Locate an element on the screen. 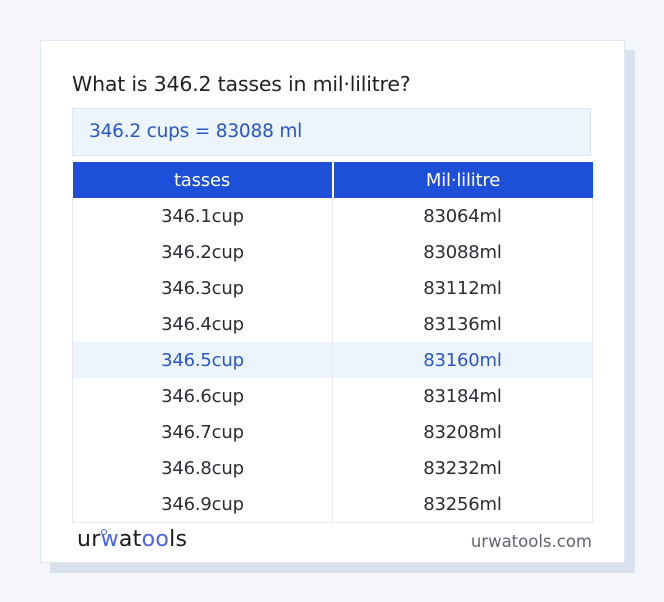 The width and height of the screenshot is (664, 602). site-link: urwatools.com is located at coordinates (531, 541).